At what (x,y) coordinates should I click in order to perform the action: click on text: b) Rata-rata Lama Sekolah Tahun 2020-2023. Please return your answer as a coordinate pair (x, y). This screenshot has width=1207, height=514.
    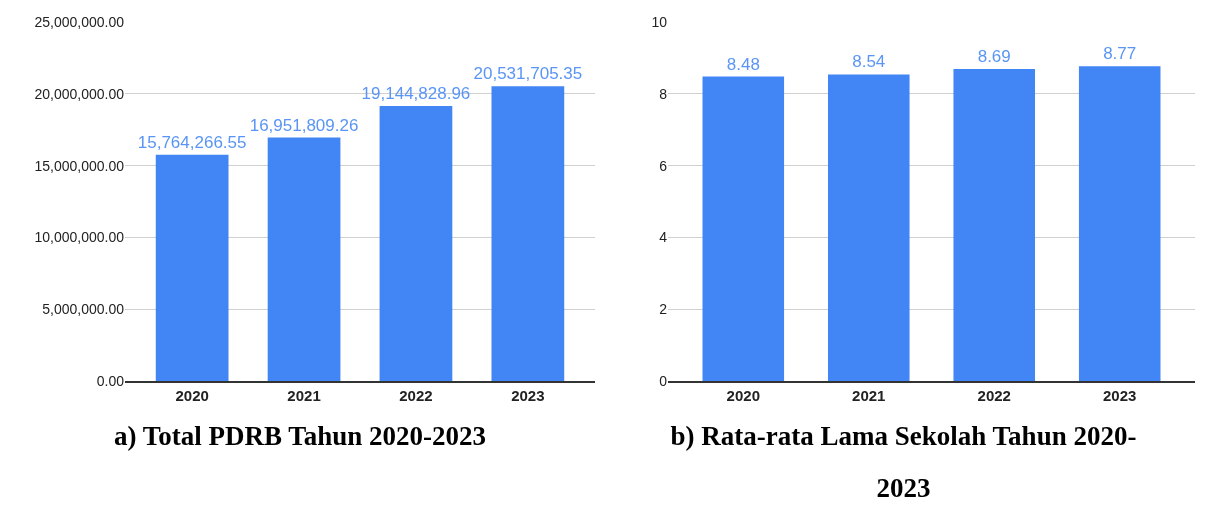
    Looking at the image, I should click on (903, 462).